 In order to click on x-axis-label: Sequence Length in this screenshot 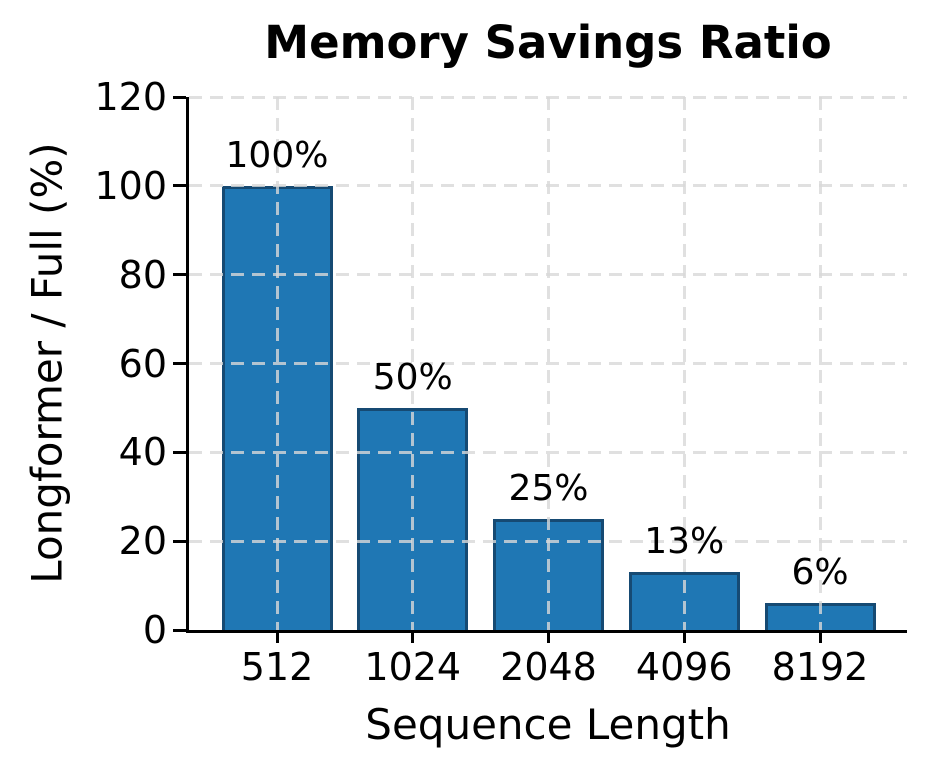, I will do `click(548, 724)`.